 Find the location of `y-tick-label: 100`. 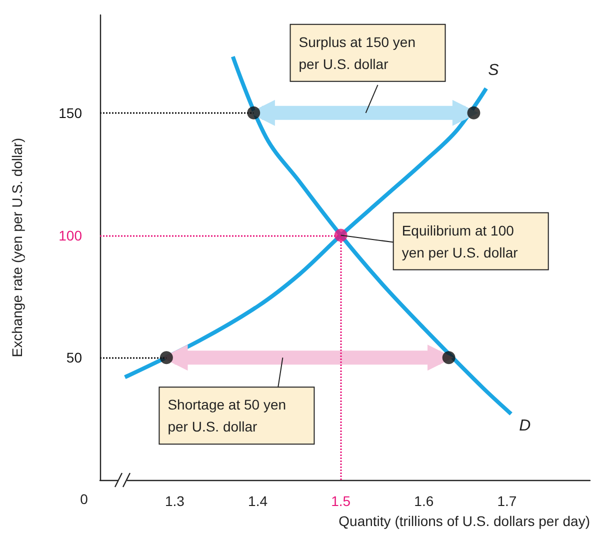

y-tick-label: 100 is located at coordinates (70, 235).